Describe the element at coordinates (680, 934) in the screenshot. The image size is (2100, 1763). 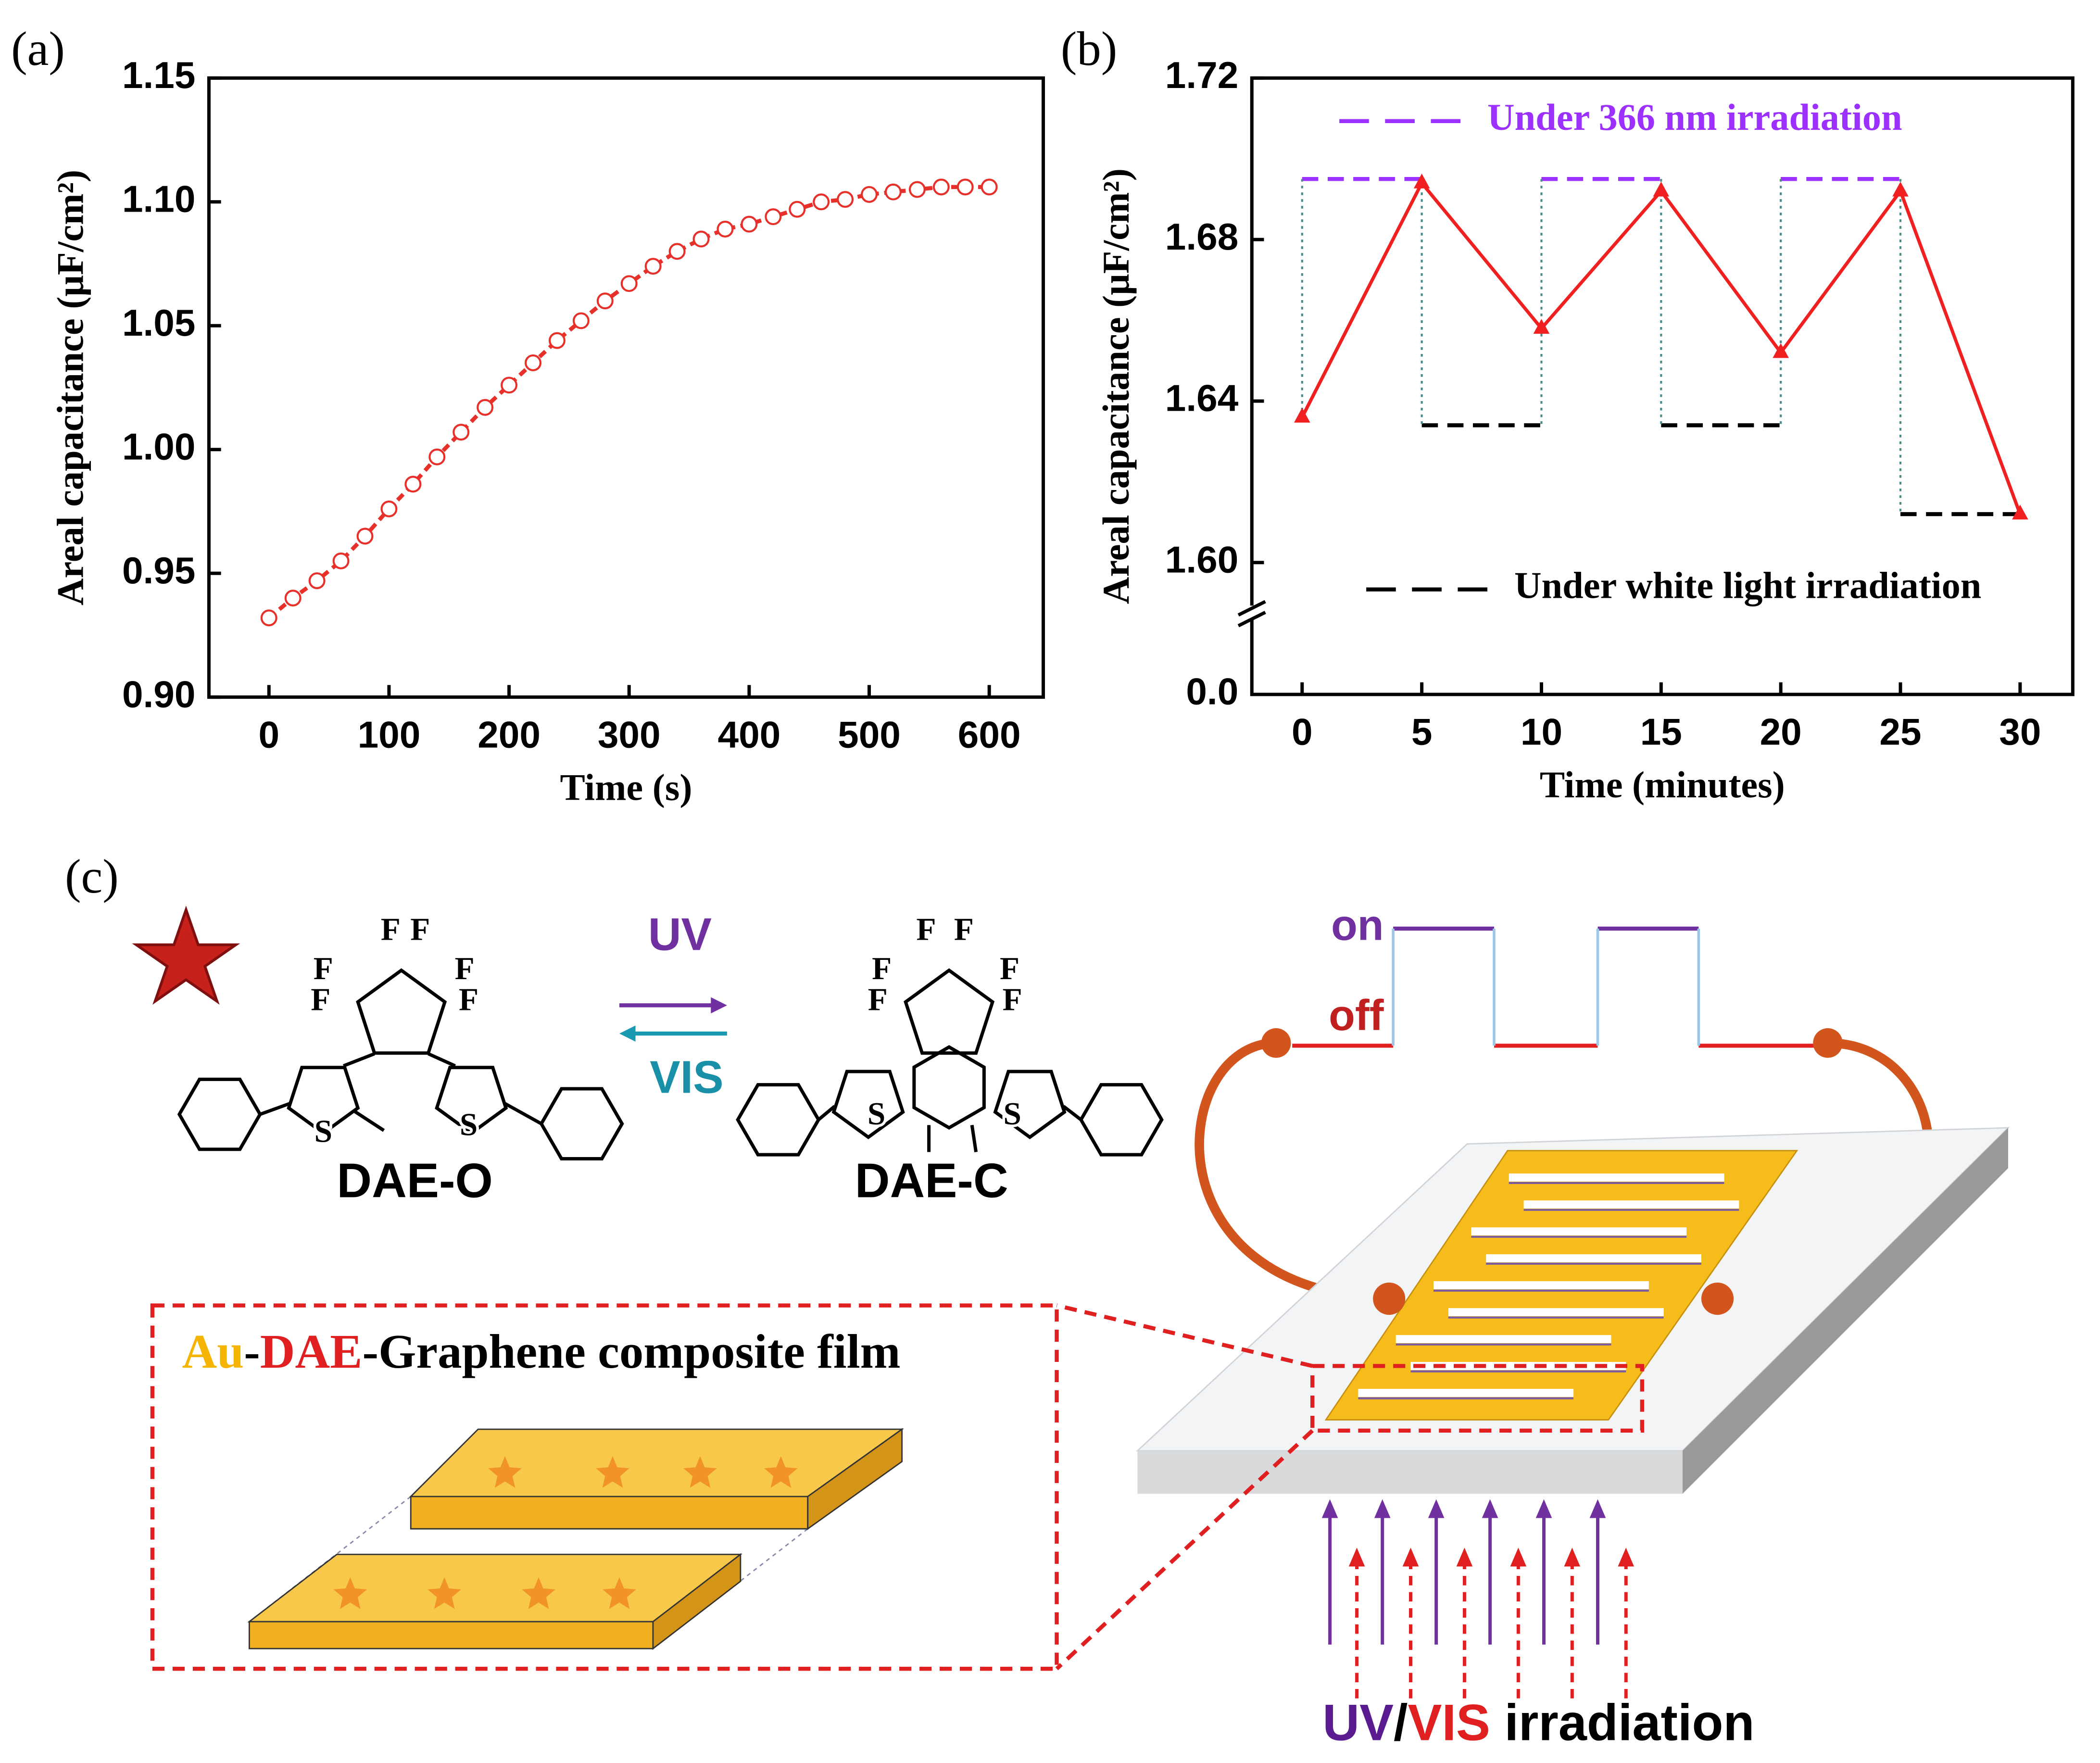
I see `forward-label: UV` at that location.